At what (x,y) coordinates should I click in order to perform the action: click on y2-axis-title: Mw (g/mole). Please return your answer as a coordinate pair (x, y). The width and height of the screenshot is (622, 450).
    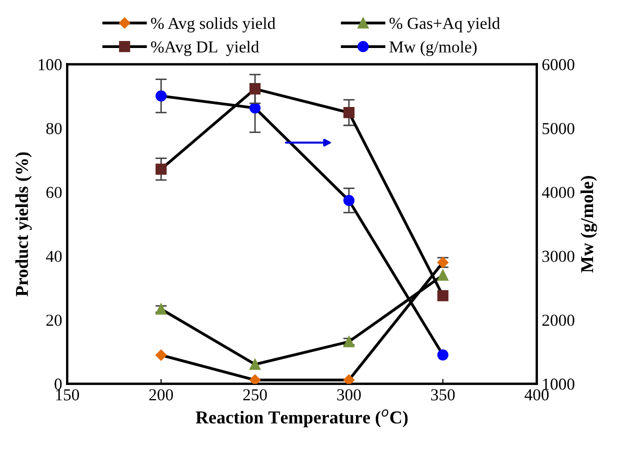
    Looking at the image, I should click on (589, 224).